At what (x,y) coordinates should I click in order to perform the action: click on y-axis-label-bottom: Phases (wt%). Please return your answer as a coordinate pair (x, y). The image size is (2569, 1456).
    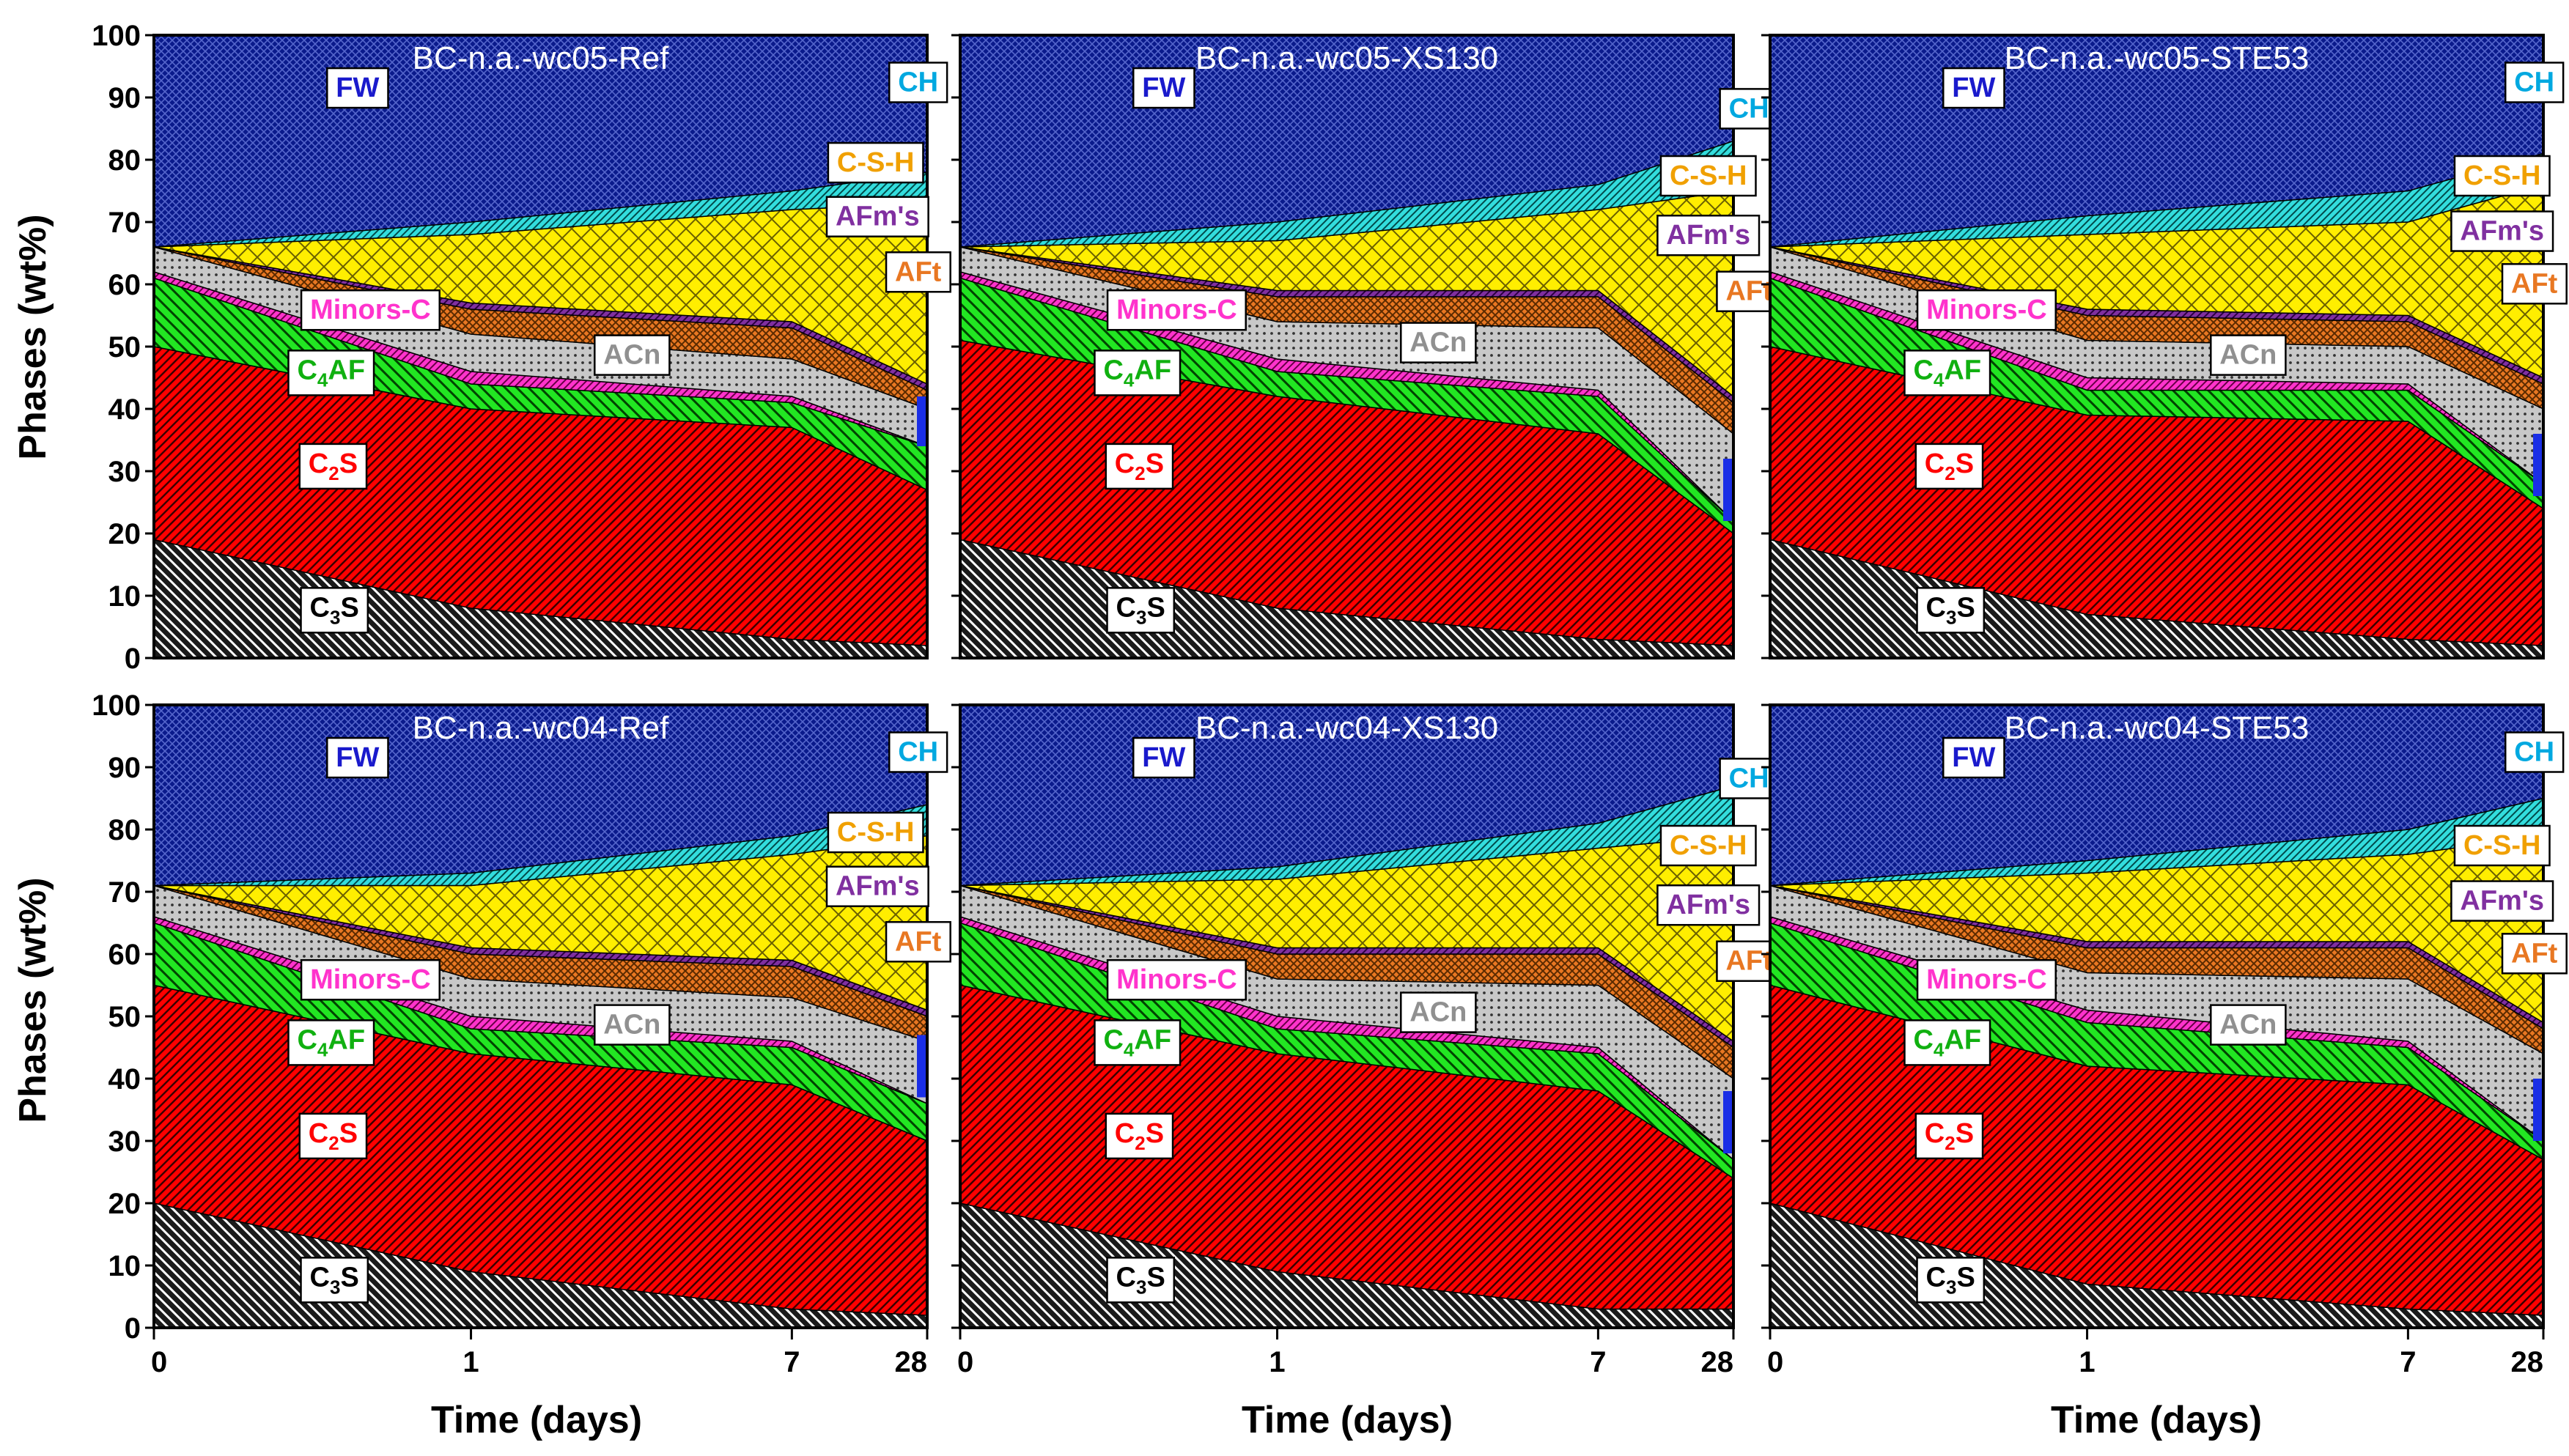
    Looking at the image, I should click on (33, 1000).